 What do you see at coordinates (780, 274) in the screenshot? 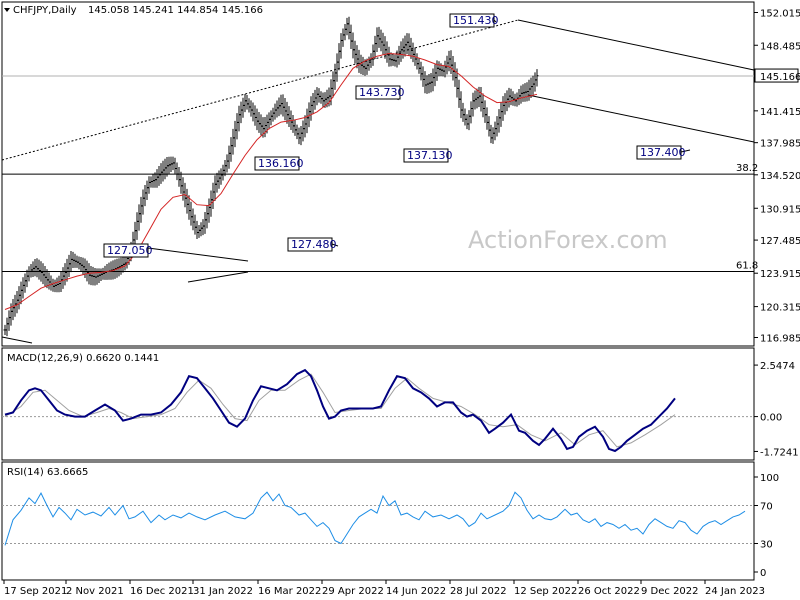
I see `price-tick-label: 123.915` at bounding box center [780, 274].